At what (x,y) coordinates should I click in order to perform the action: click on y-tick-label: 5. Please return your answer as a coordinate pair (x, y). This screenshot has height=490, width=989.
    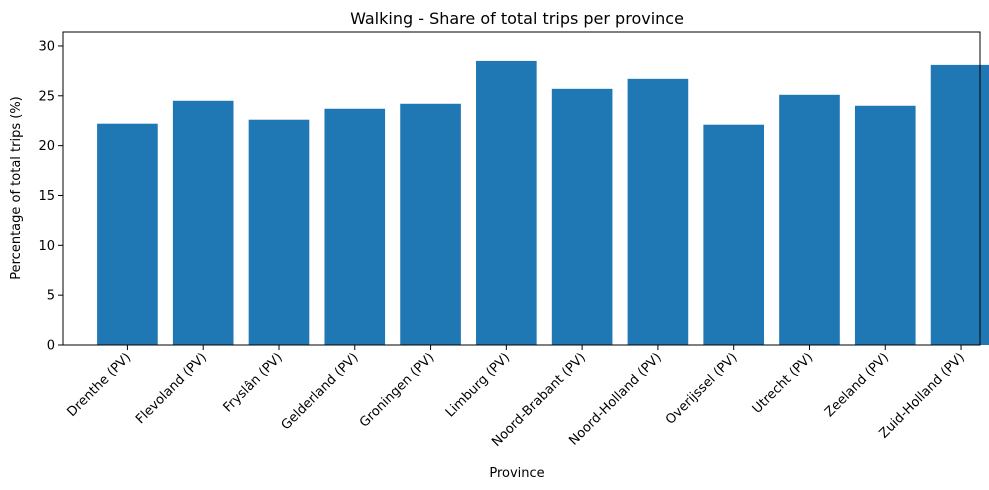
    Looking at the image, I should click on (51, 296).